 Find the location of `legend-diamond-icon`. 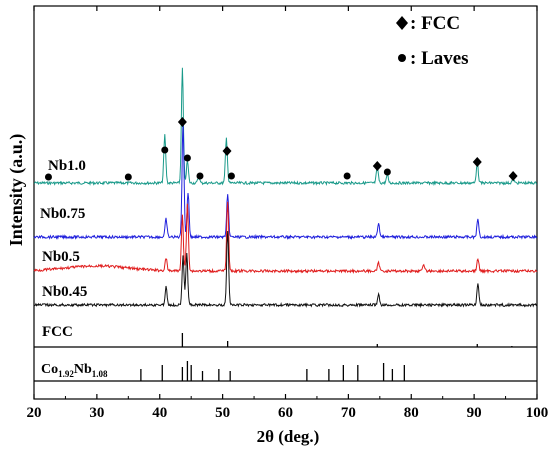

legend-diamond-icon is located at coordinates (402, 23).